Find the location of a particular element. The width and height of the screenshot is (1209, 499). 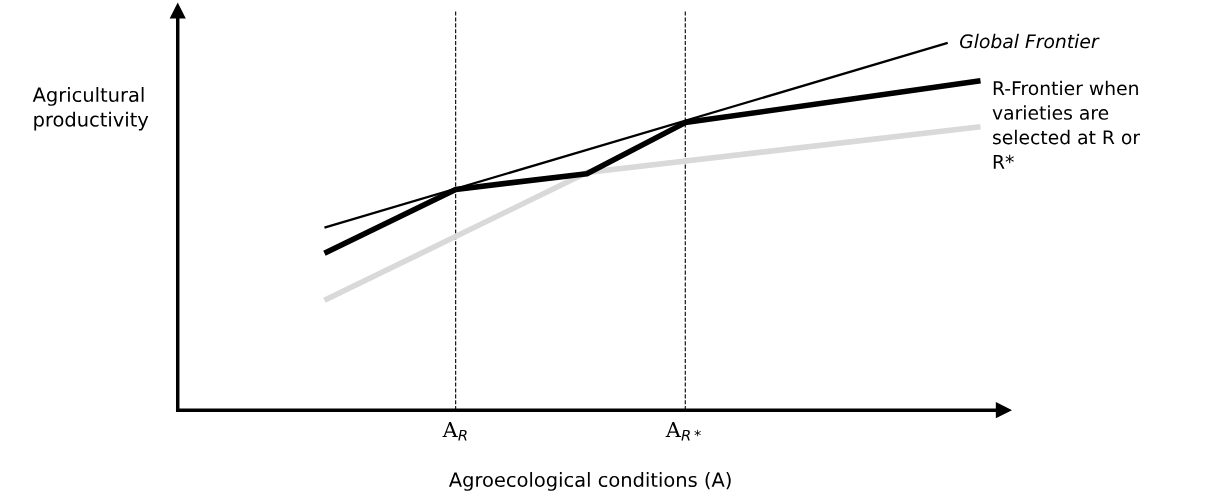

x-tick-label: A$_{R*}$ is located at coordinates (683, 431).